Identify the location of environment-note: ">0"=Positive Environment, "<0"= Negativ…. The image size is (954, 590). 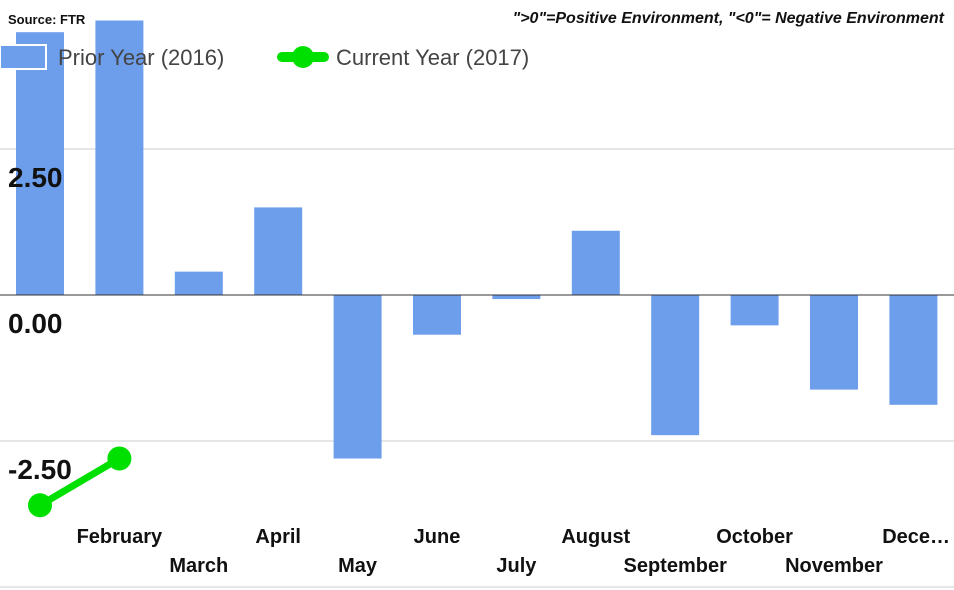
(728, 18).